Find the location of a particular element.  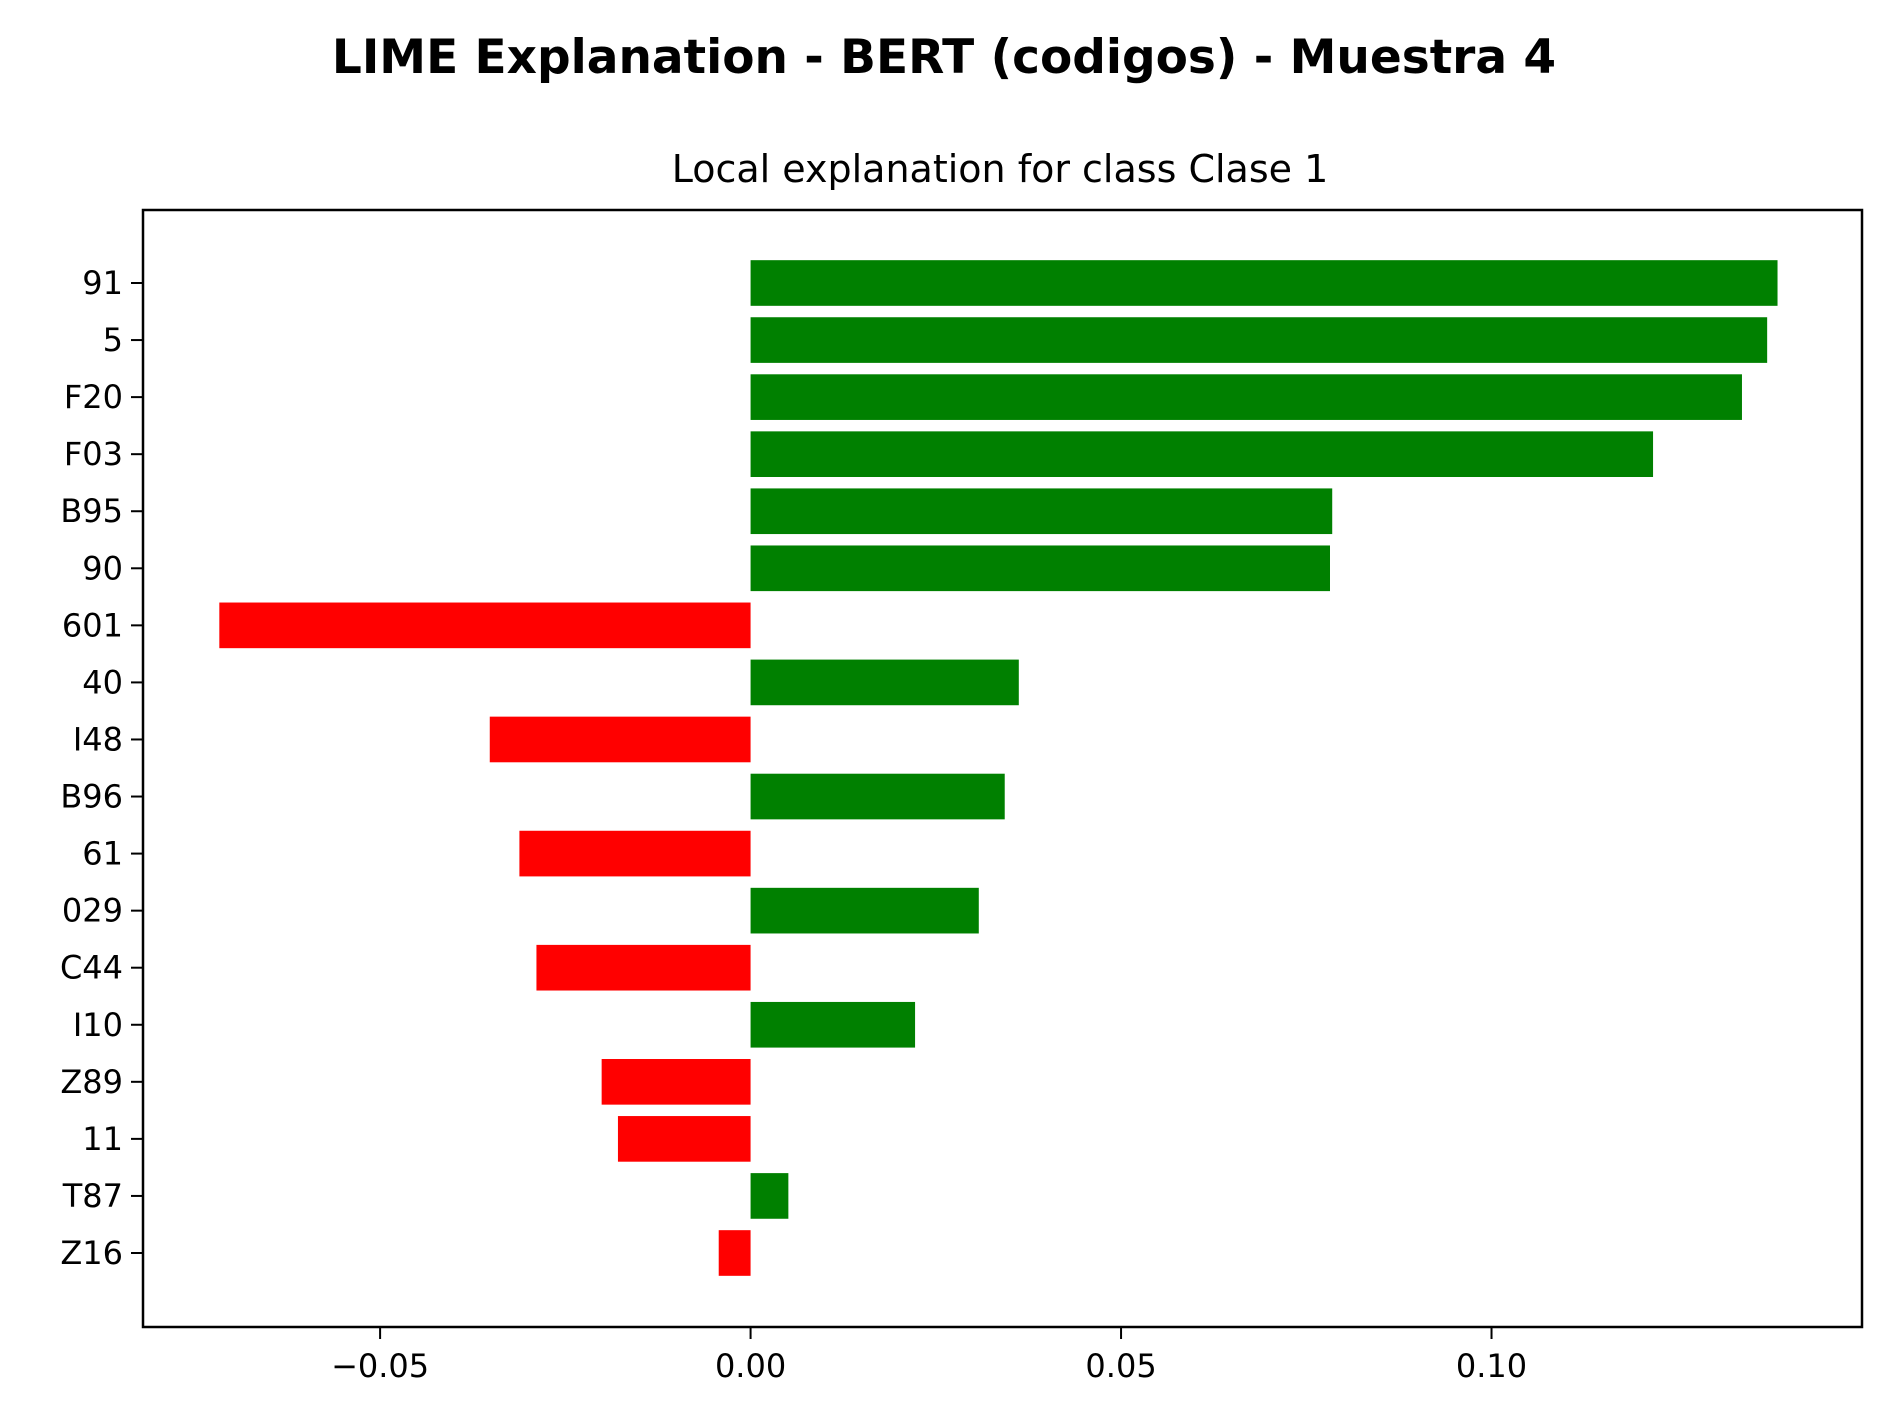

bar-I10 is located at coordinates (833, 1024).